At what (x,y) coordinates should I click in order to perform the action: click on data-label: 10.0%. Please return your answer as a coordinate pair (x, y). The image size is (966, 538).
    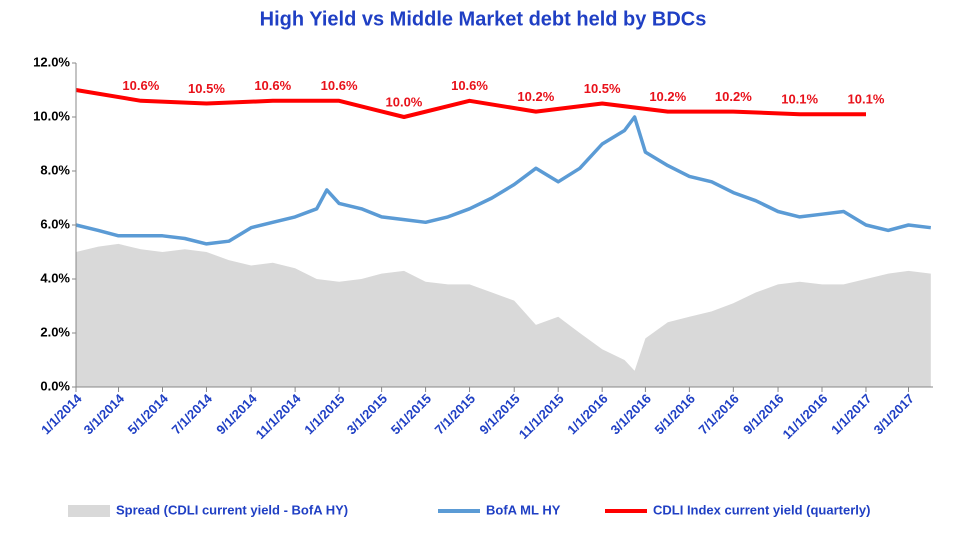
    Looking at the image, I should click on (404, 101).